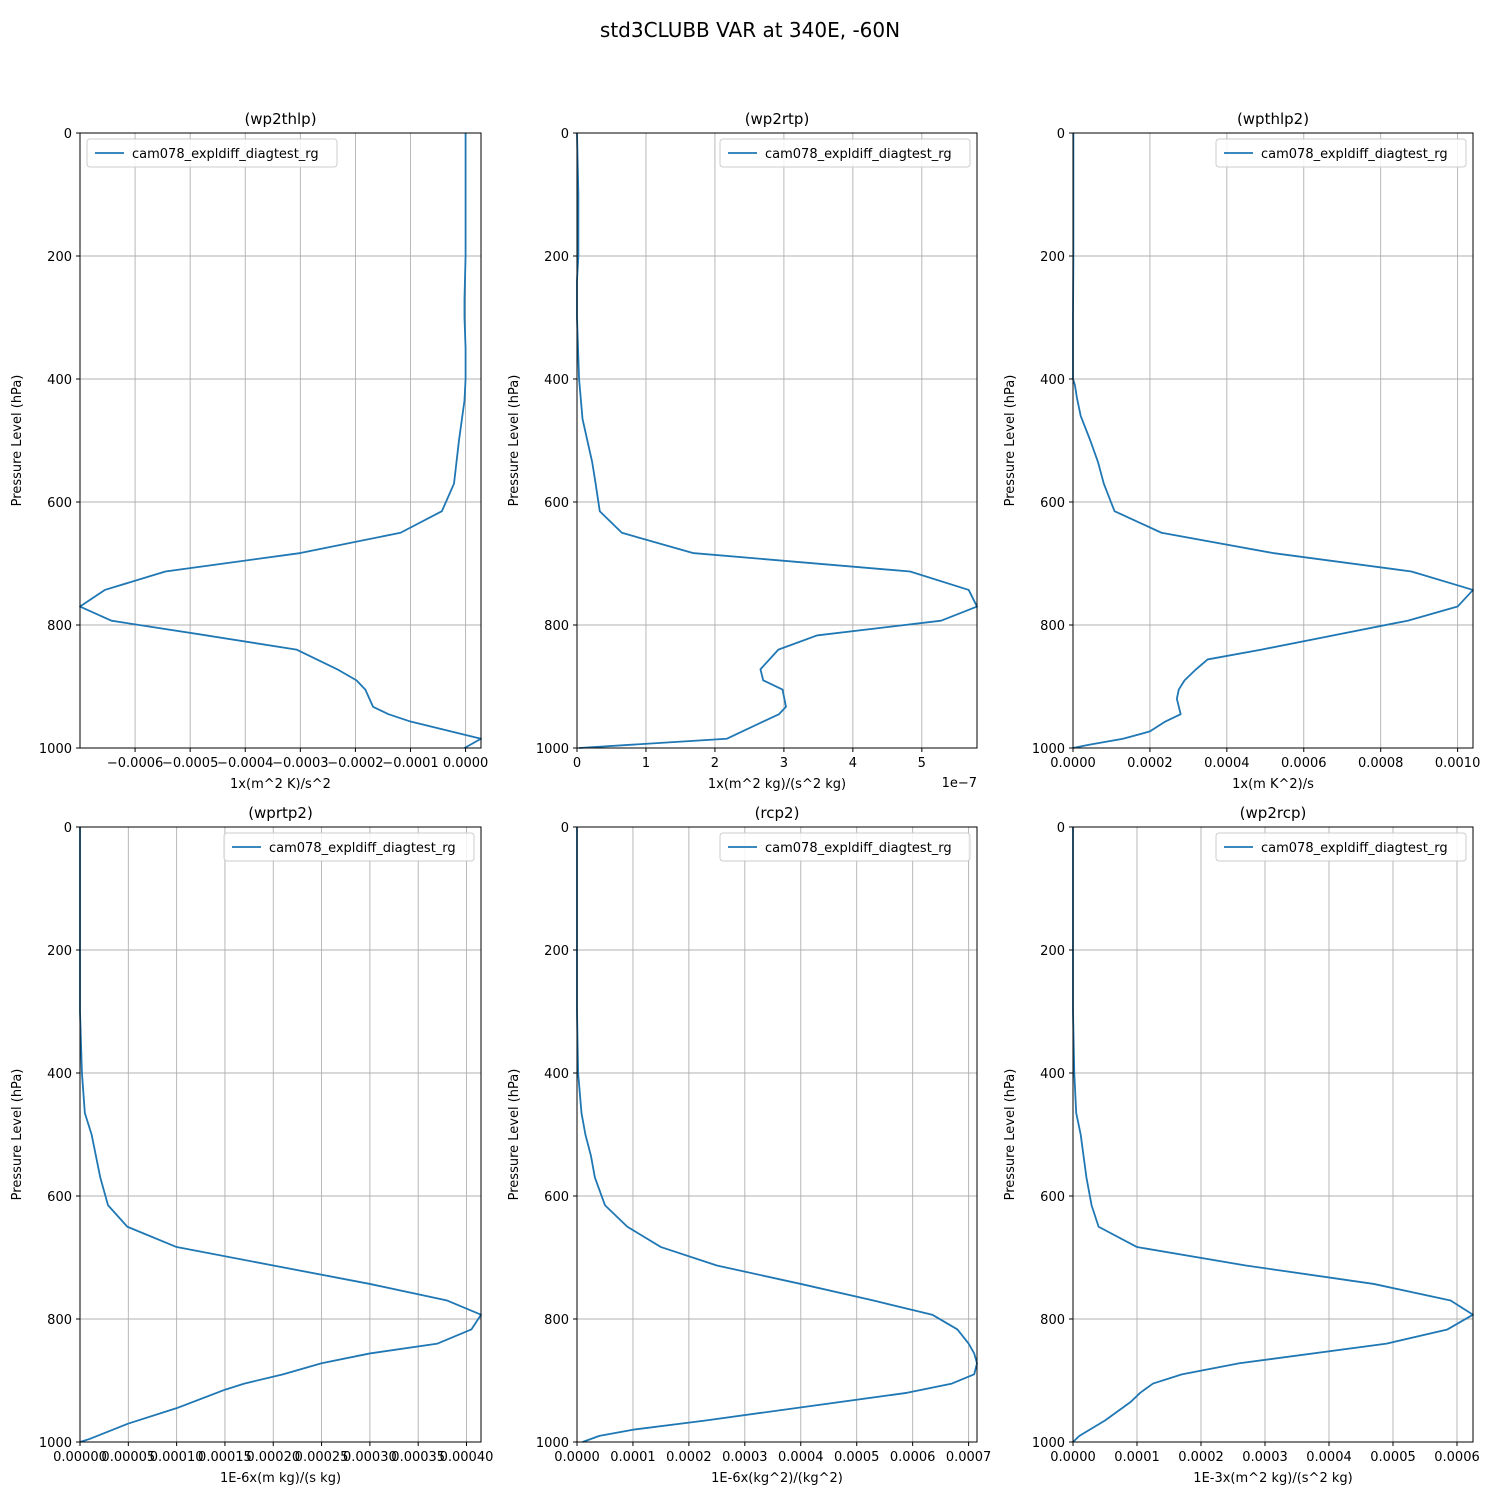  I want to click on x-tick-label: 0.00020, so click(273, 1457).